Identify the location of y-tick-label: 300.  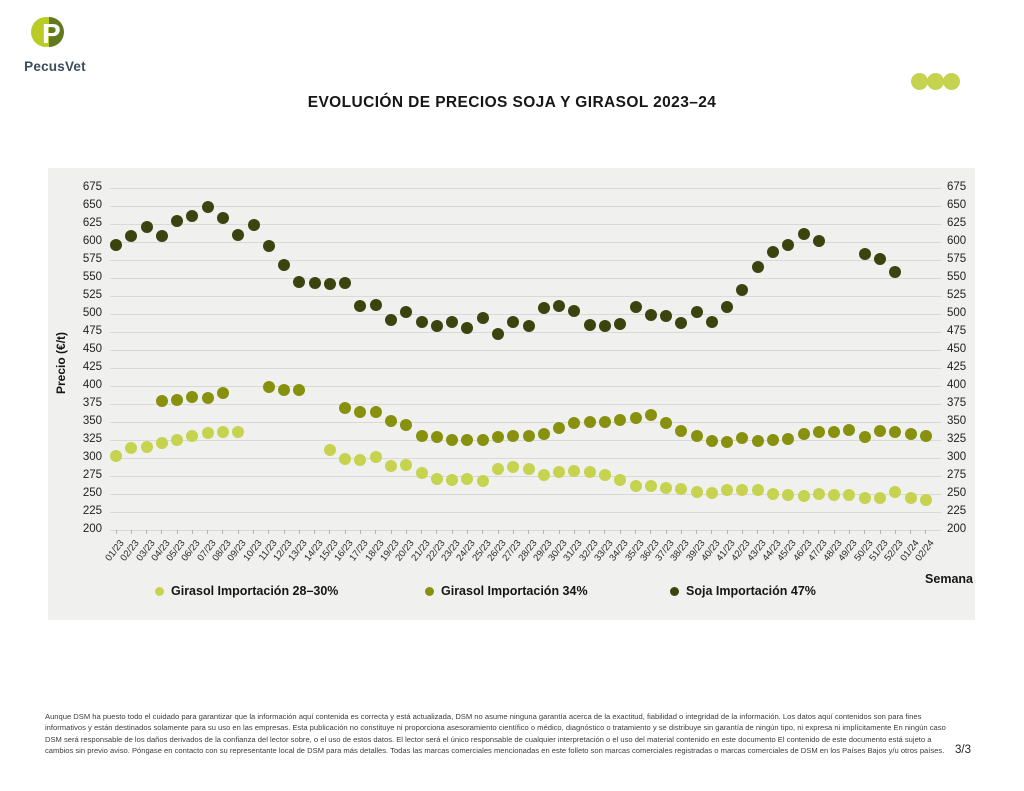
(957, 457).